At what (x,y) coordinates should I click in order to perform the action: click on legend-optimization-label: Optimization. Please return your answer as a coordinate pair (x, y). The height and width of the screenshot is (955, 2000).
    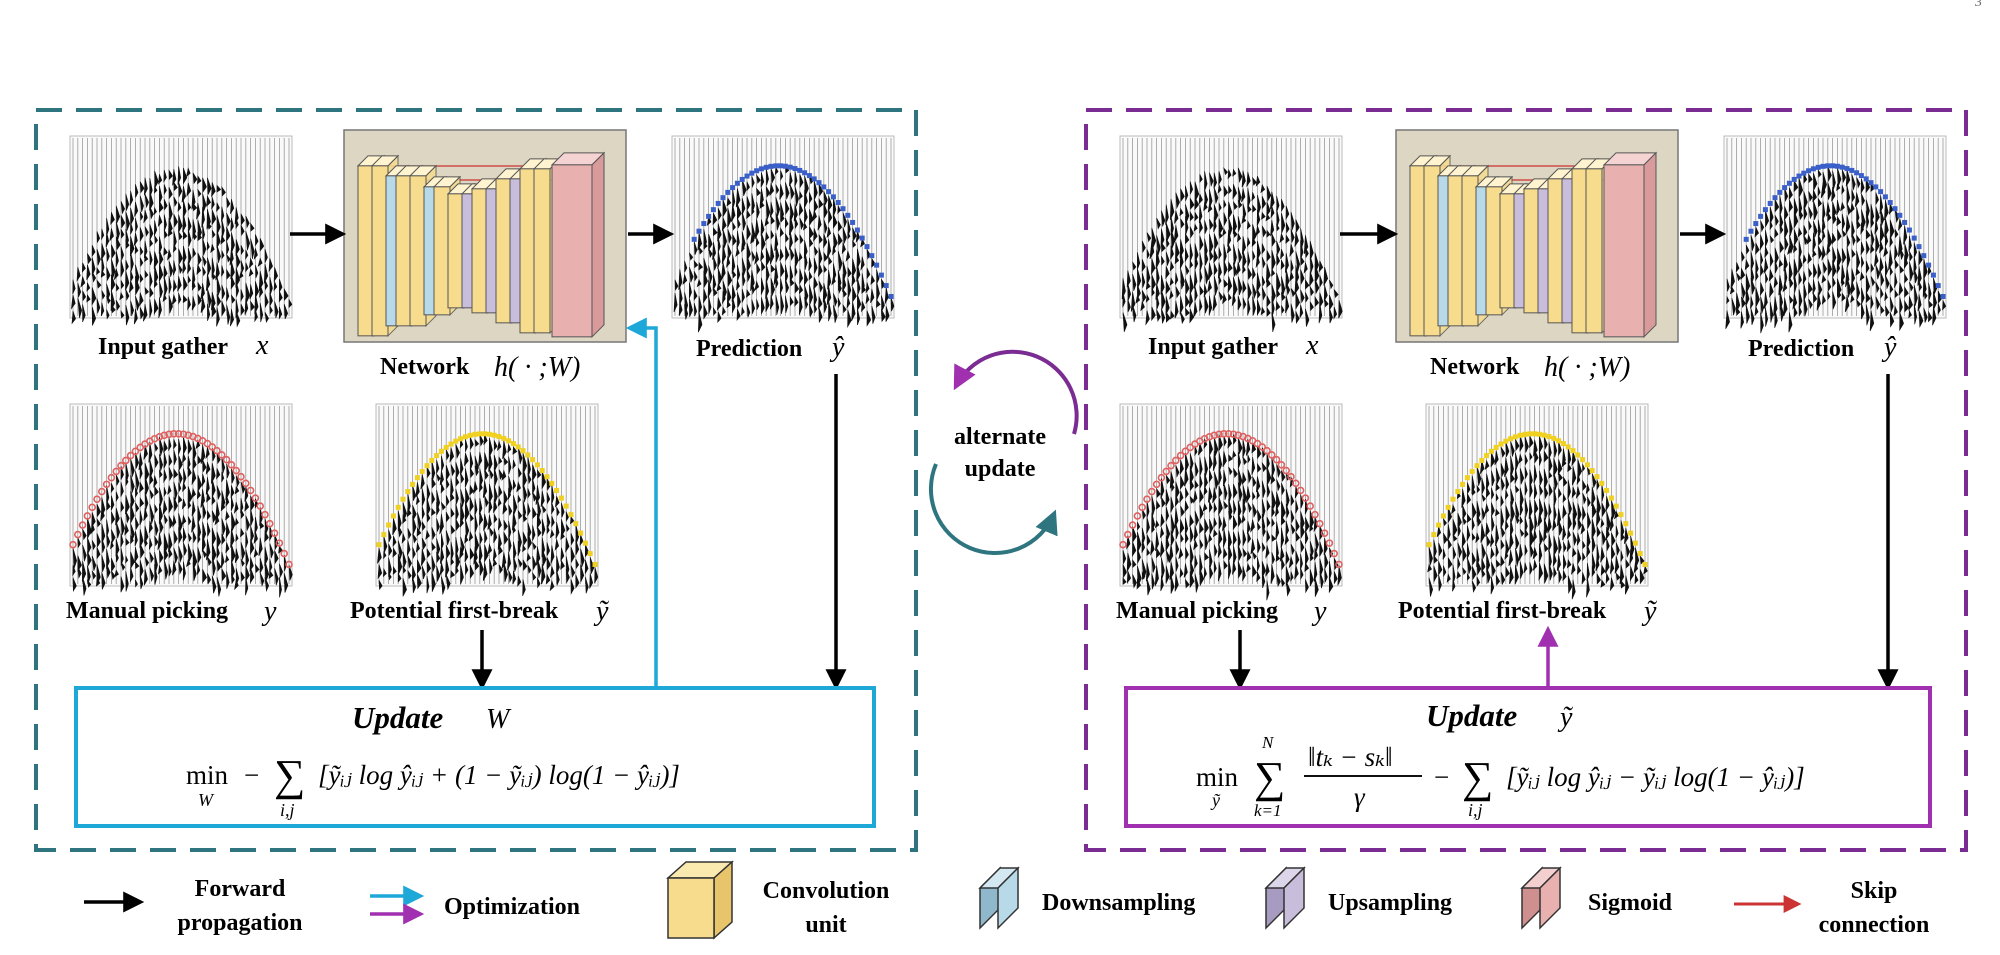
    Looking at the image, I should click on (512, 907).